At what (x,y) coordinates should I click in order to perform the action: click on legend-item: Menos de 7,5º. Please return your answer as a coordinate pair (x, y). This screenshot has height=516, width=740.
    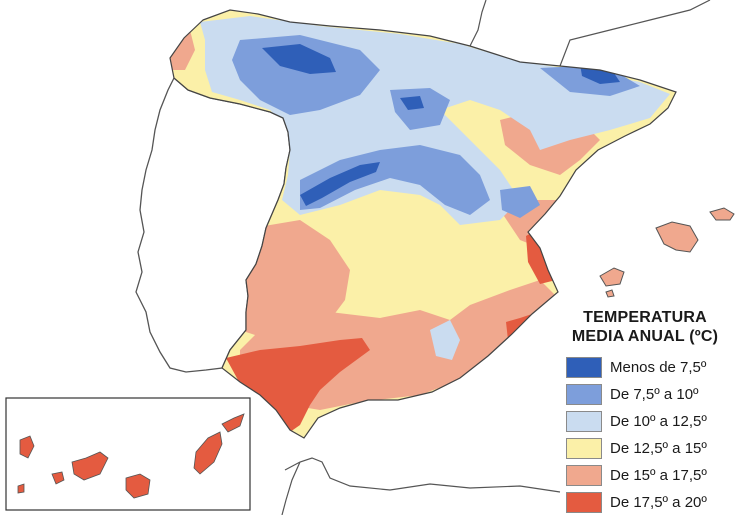
    Looking at the image, I should click on (652, 367).